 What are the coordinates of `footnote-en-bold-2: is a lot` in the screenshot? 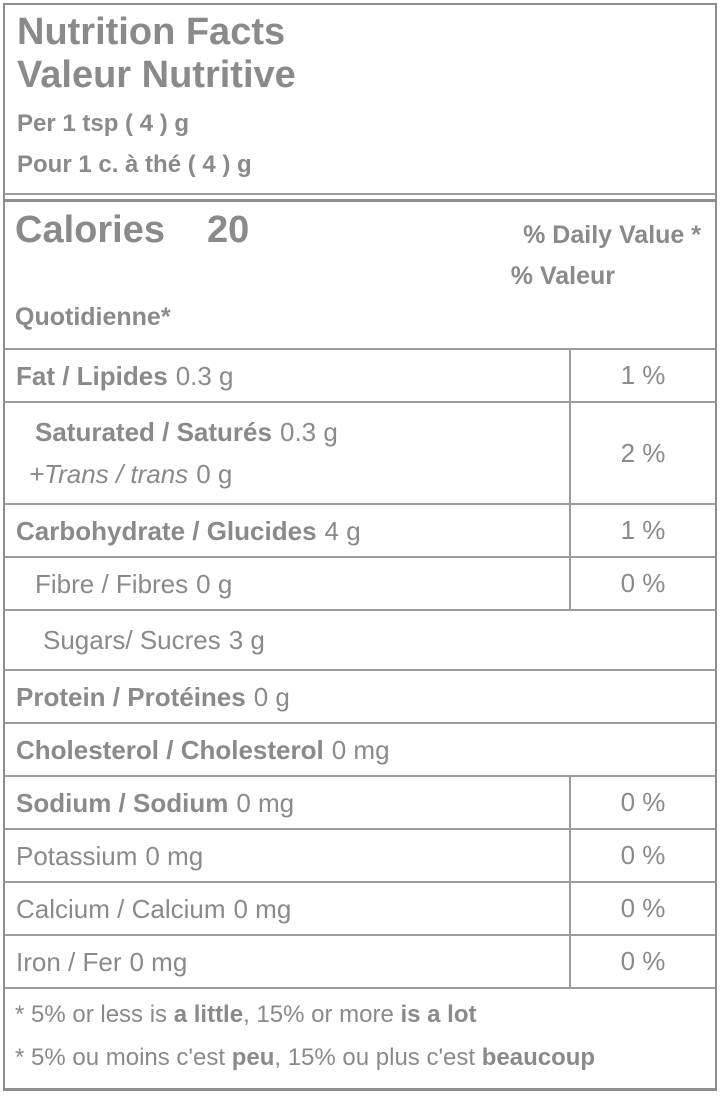 It's located at (438, 1014).